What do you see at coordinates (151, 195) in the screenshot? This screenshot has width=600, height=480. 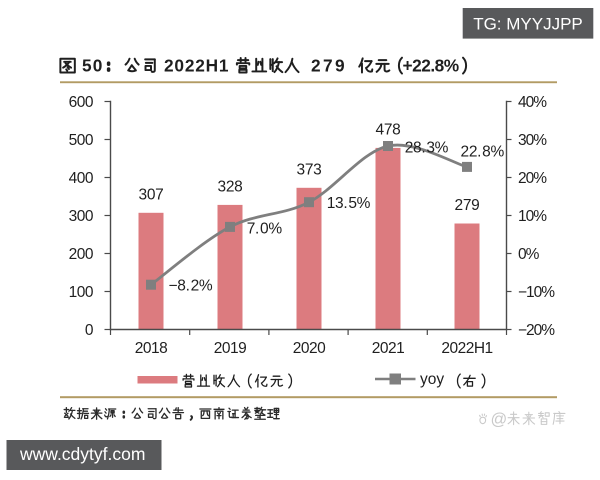 I see `svg-text: 307` at bounding box center [151, 195].